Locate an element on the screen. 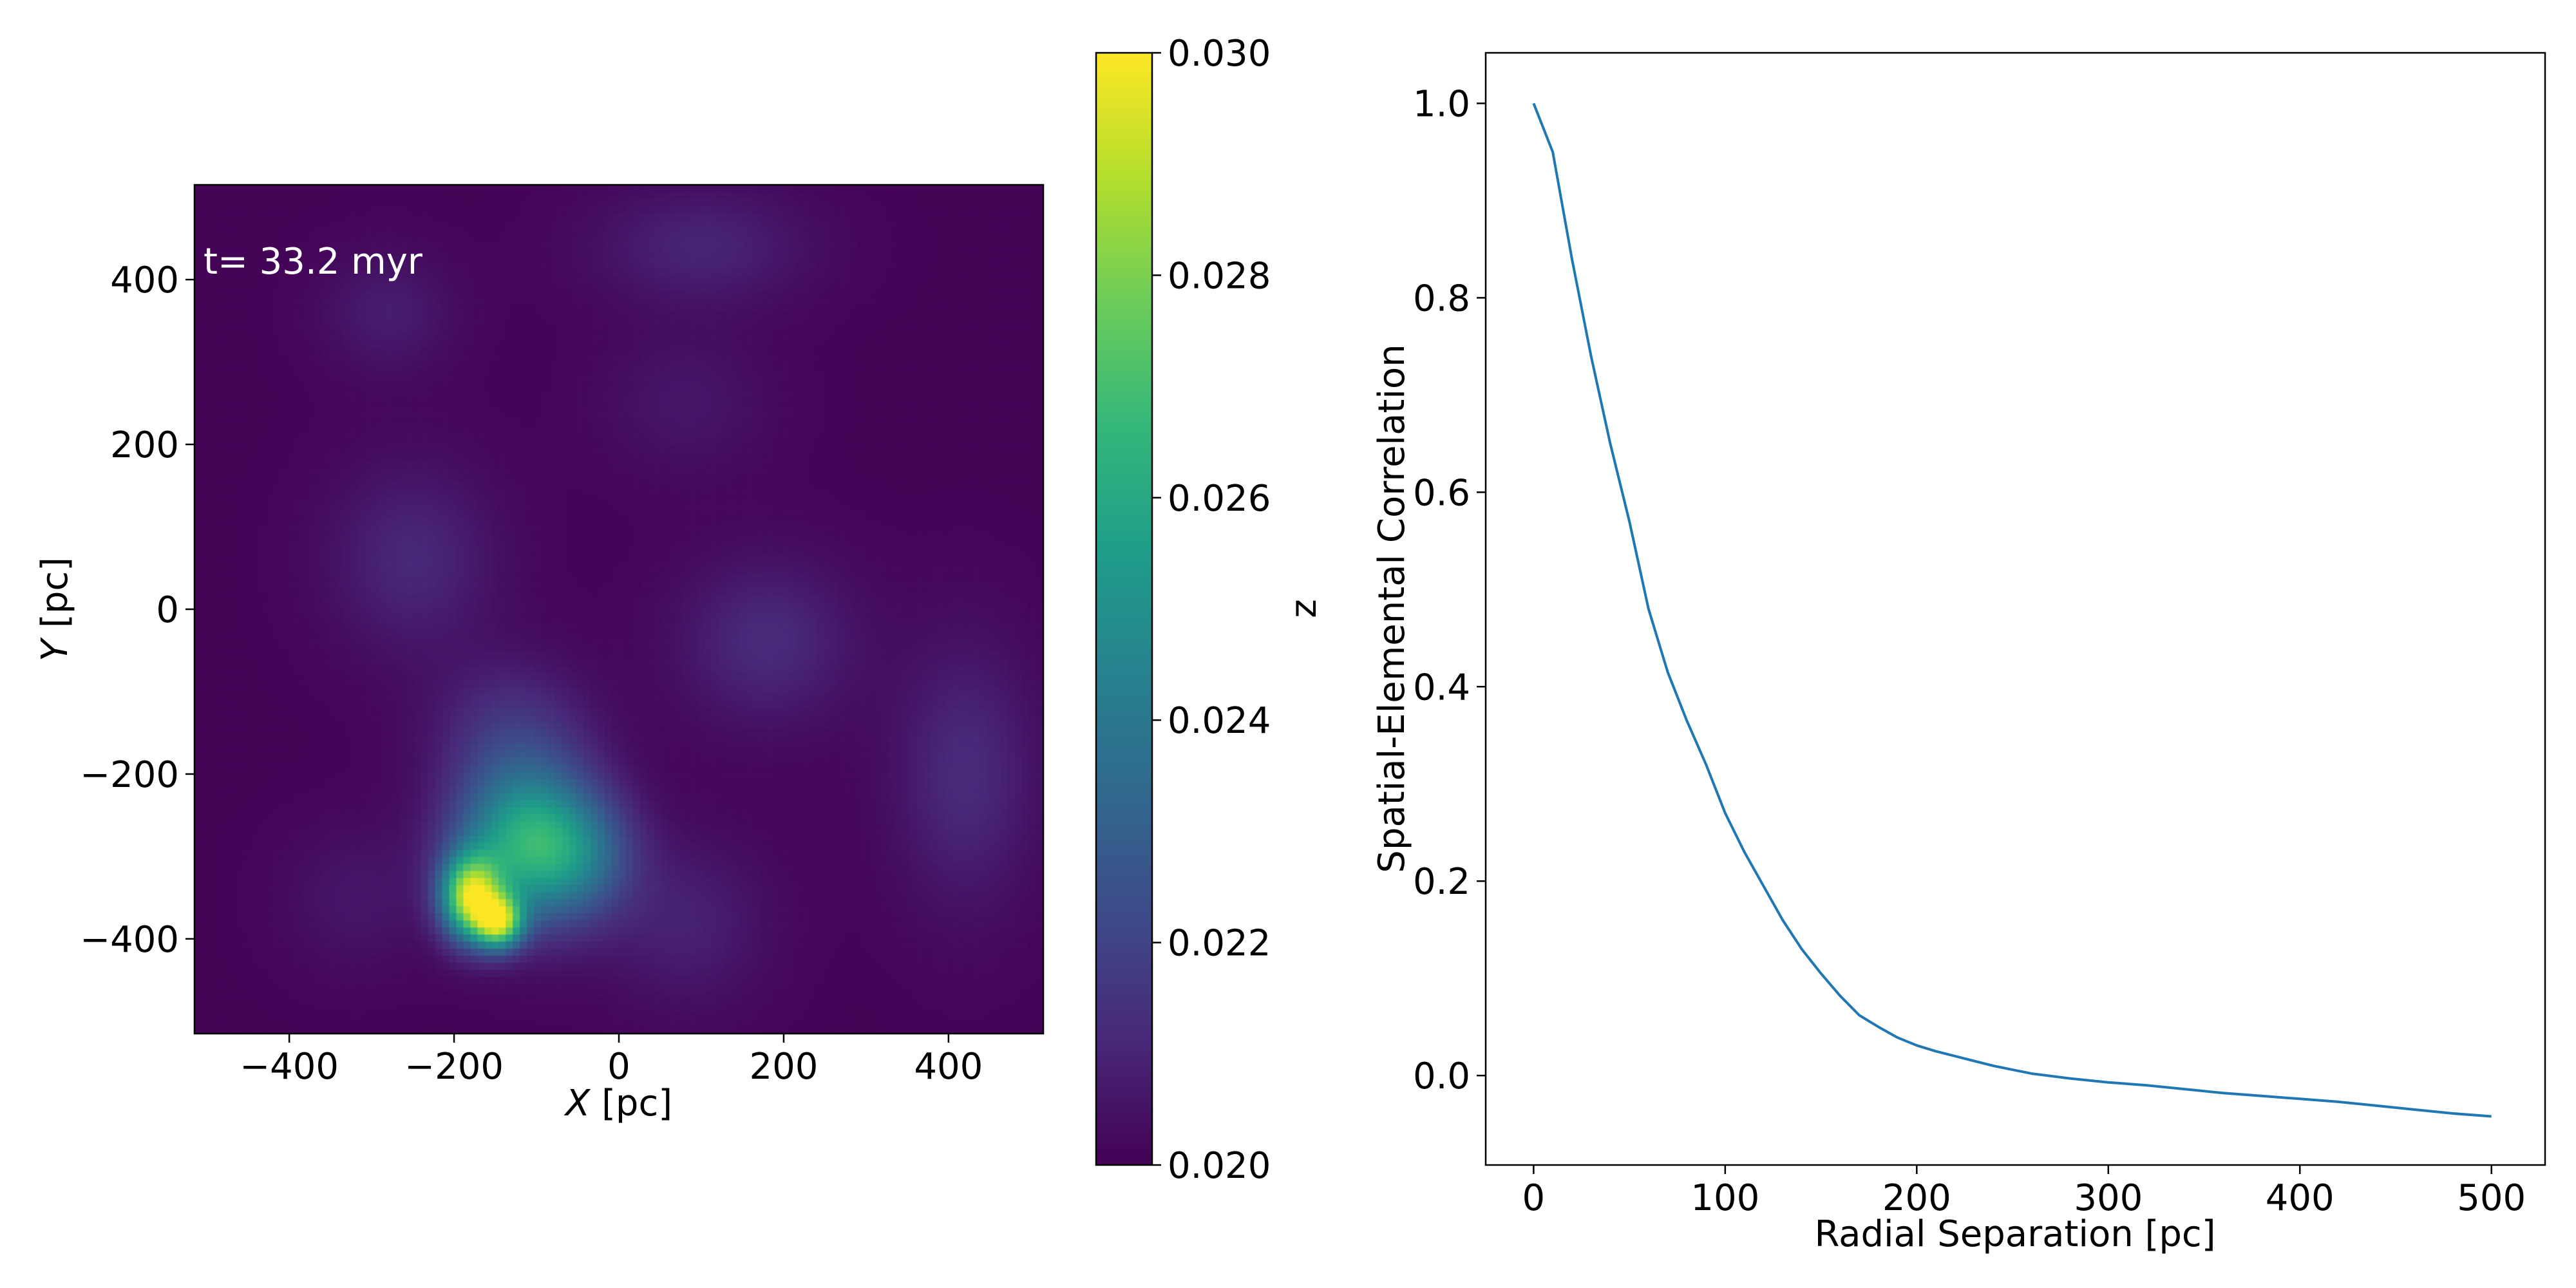 The image size is (2576, 1288). heatmap-y-tick-label: 400 is located at coordinates (144, 280).